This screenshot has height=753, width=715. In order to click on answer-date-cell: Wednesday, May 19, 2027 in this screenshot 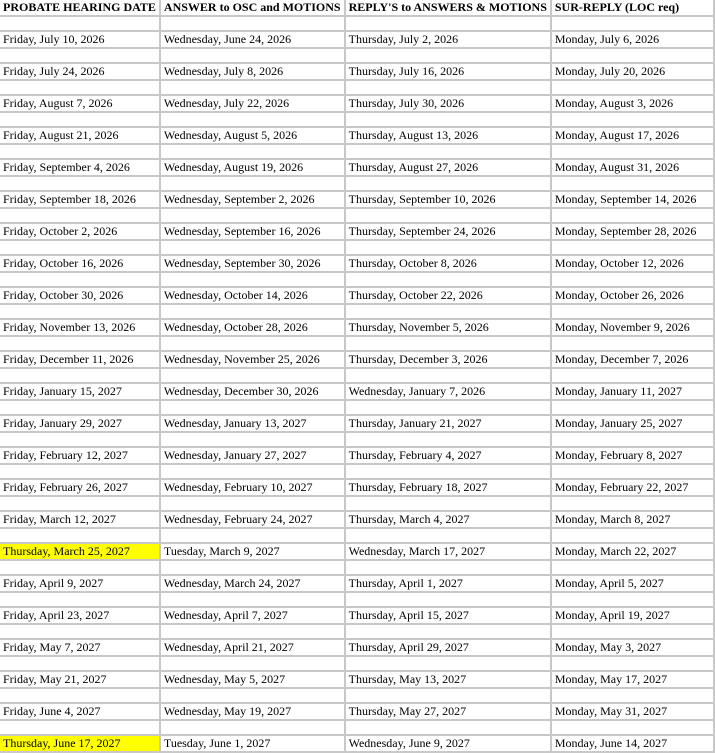, I will do `click(252, 711)`.